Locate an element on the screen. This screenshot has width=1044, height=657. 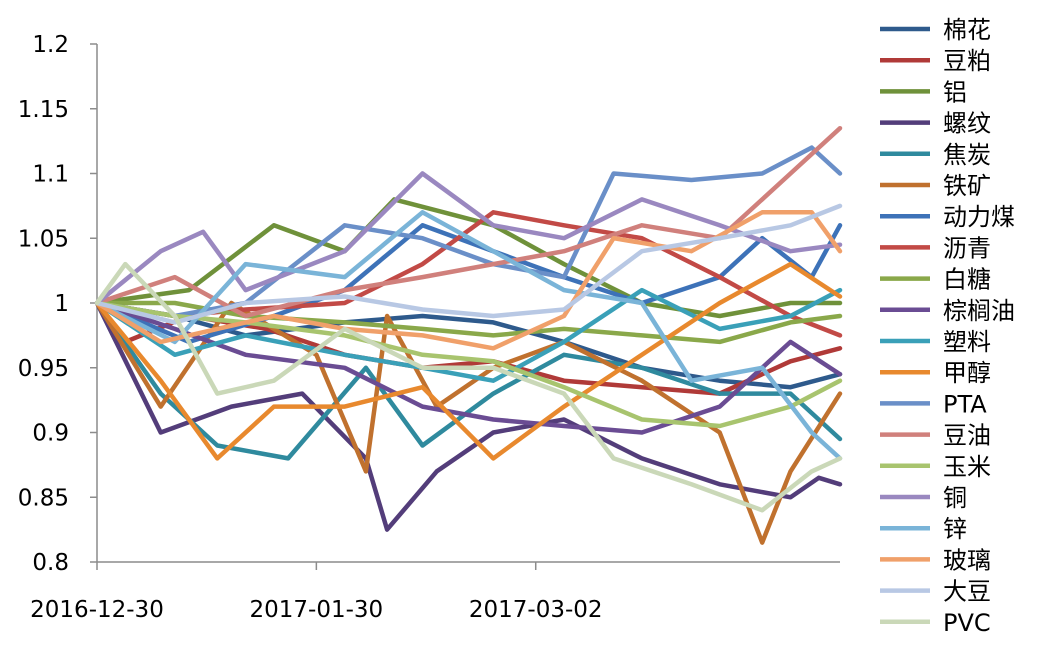
y-tick-label: 0.9 is located at coordinates (50, 434).